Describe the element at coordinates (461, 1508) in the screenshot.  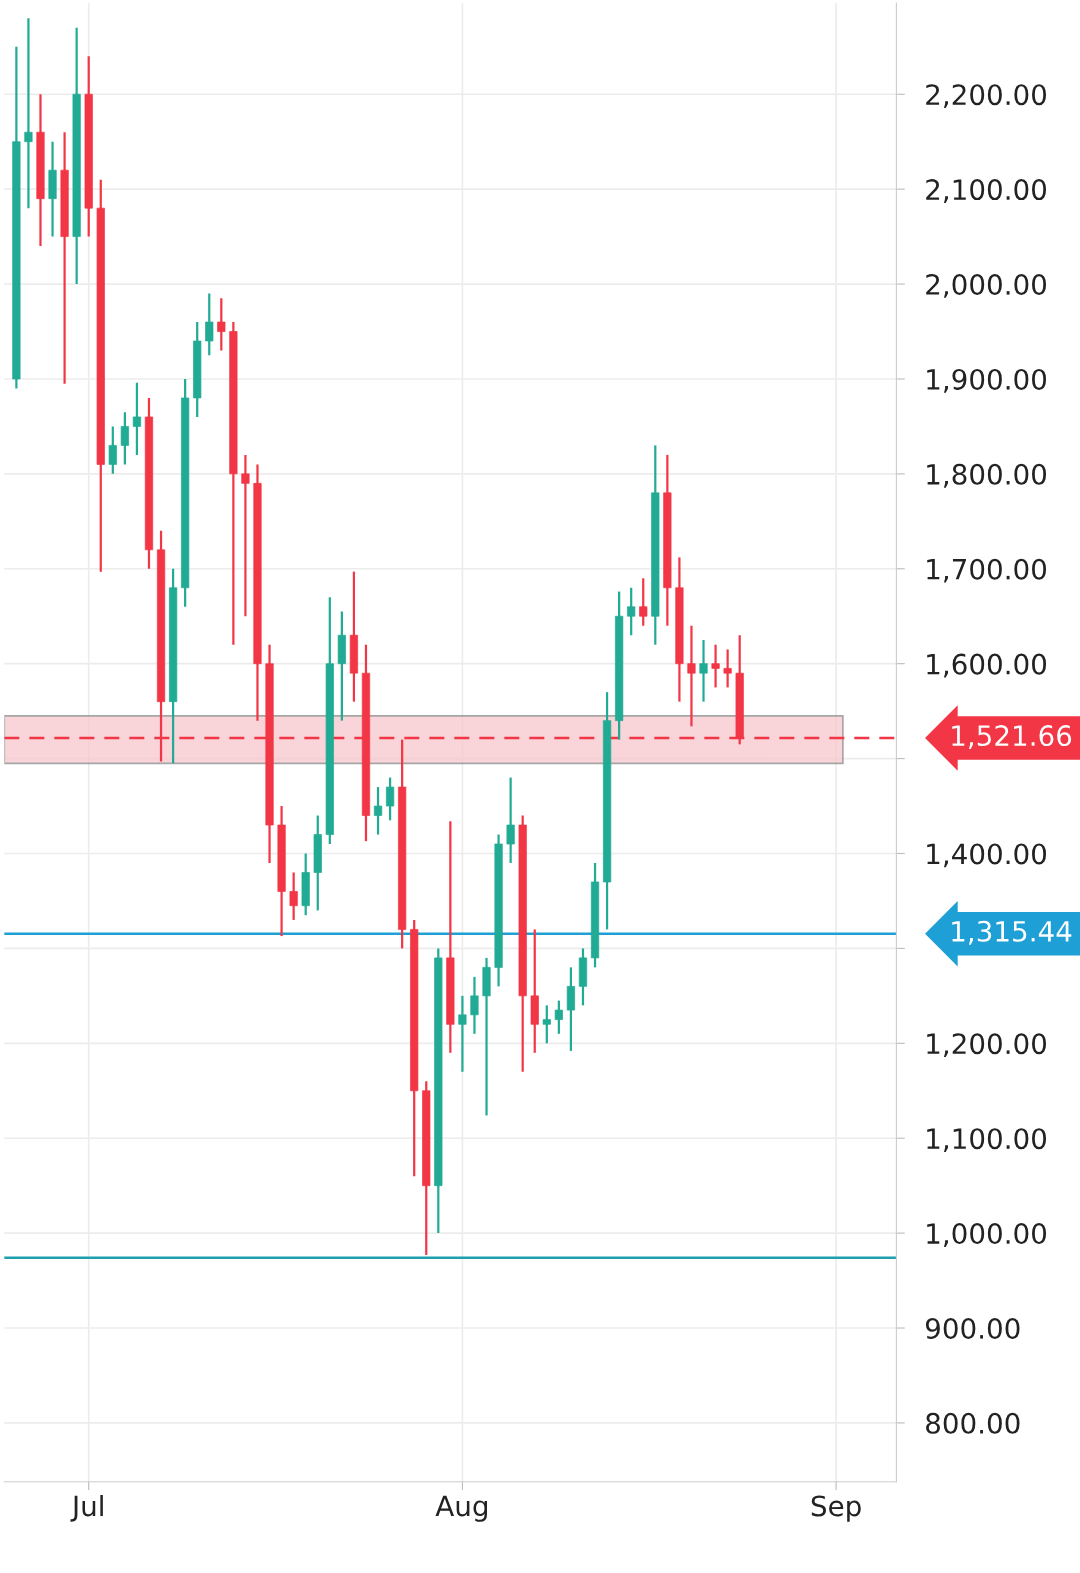
I see `x-tick-label: Aug` at that location.